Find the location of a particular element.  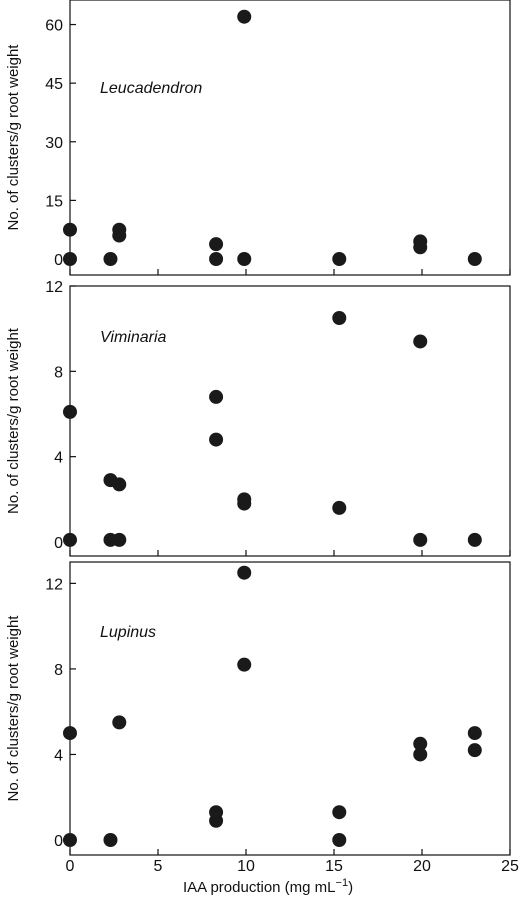

species-label: Viminaria is located at coordinates (133, 337).